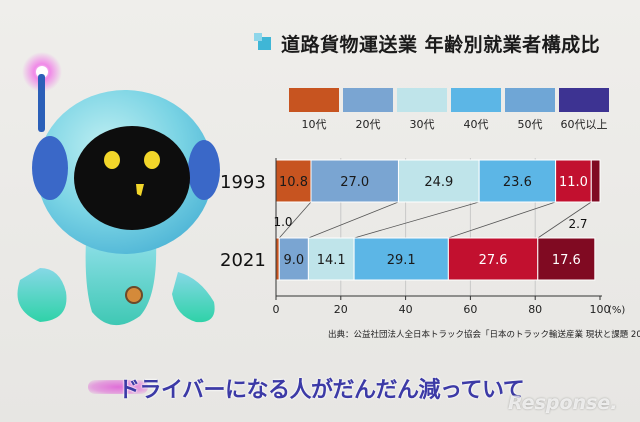 The height and width of the screenshot is (422, 640). I want to click on x-tick-label-3: 60, so click(470, 309).